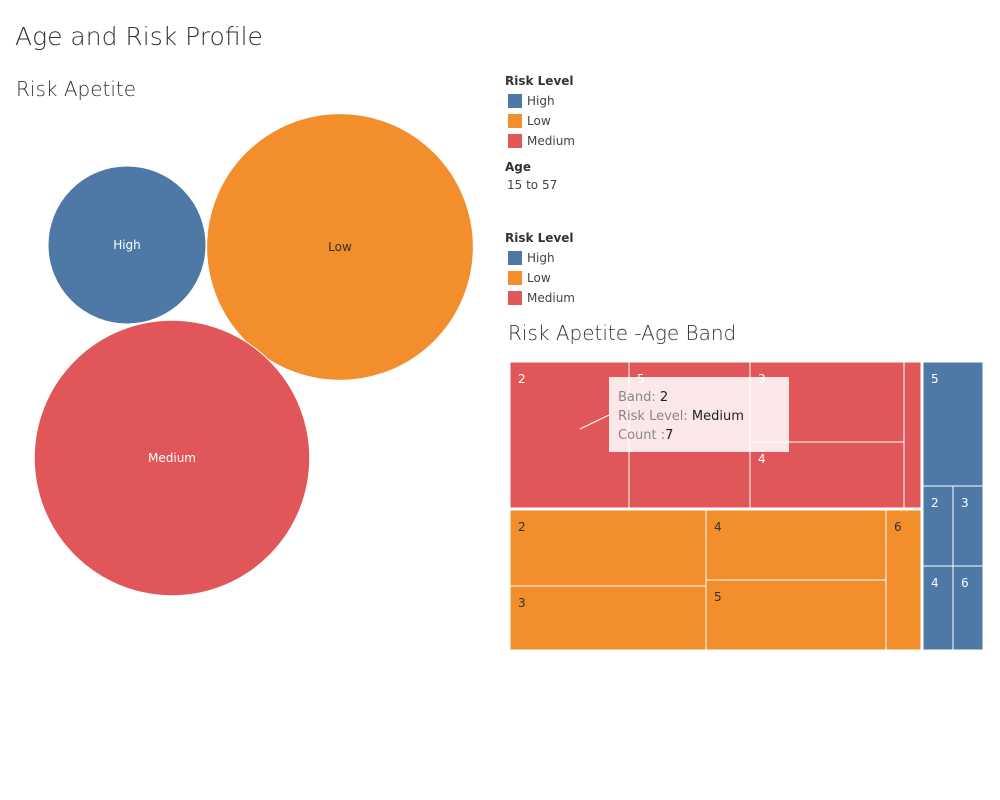 The image size is (1000, 800). I want to click on bubble-high, so click(127, 245).